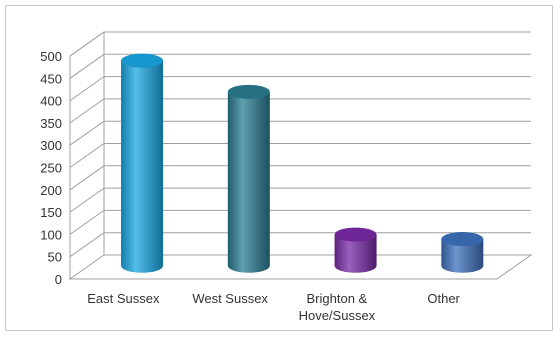 The height and width of the screenshot is (338, 560). Describe the element at coordinates (230, 298) in the screenshot. I see `x-tick-label: West Sussex` at that location.